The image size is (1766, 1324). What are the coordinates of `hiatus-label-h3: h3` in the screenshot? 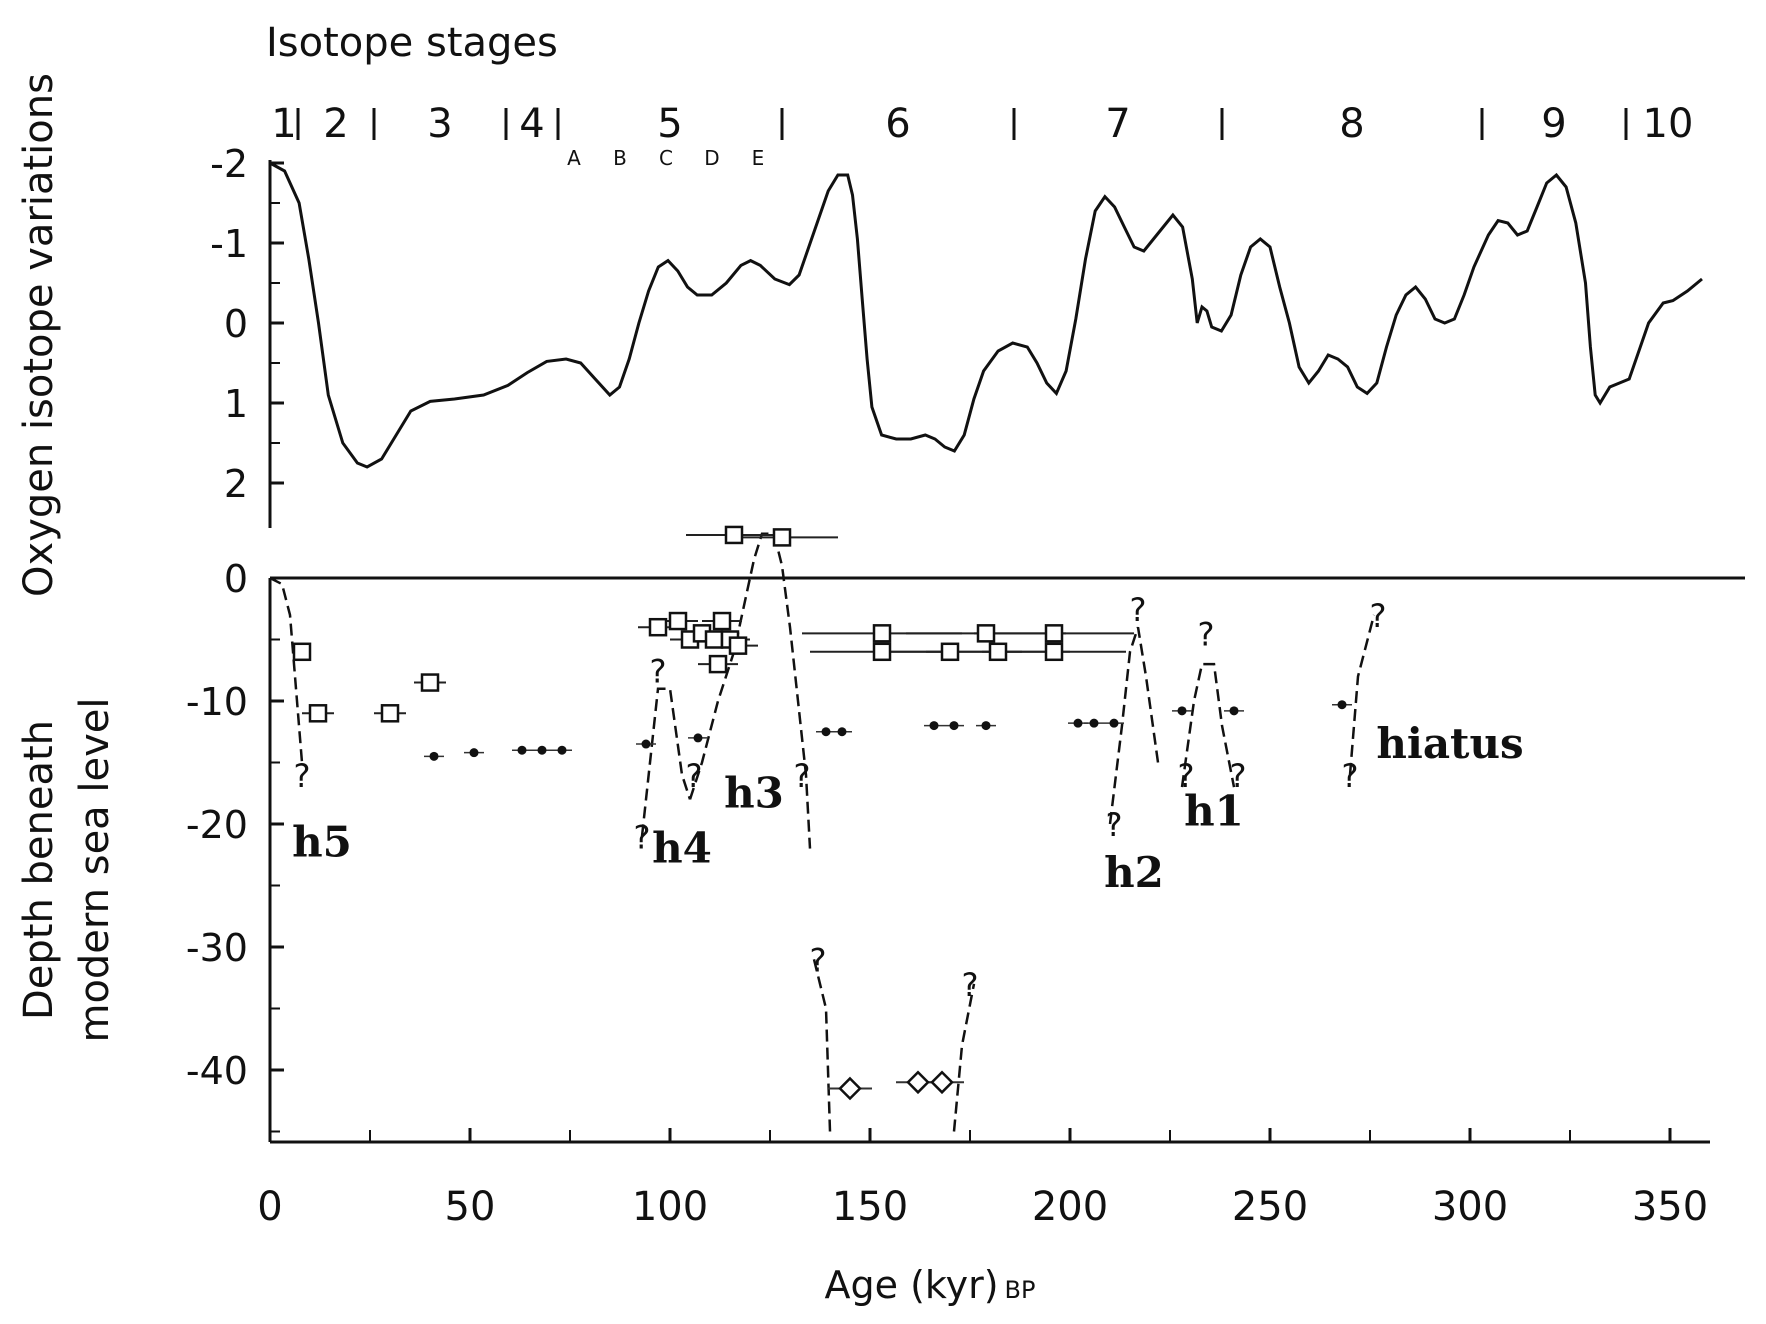 It's located at (754, 792).